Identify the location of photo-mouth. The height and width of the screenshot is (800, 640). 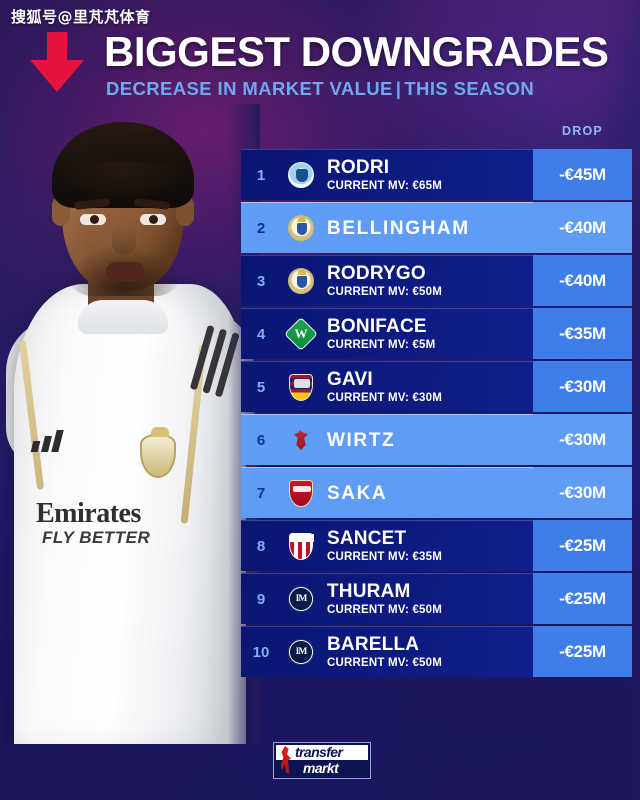
(125, 271).